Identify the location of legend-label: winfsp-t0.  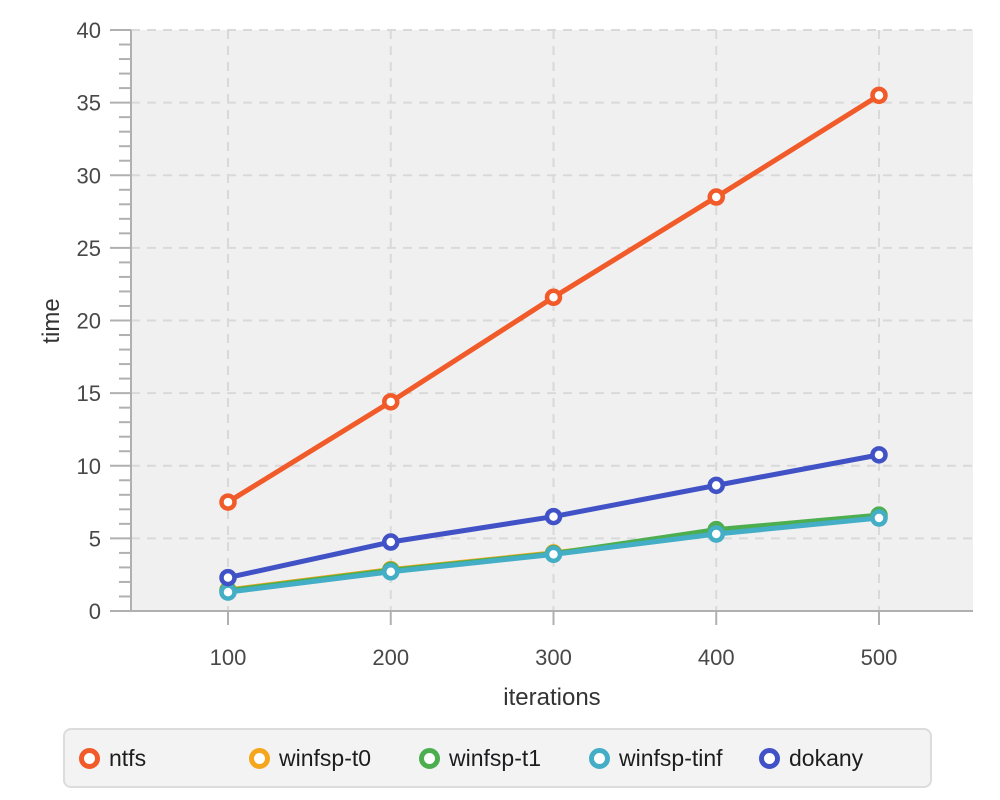
(325, 758).